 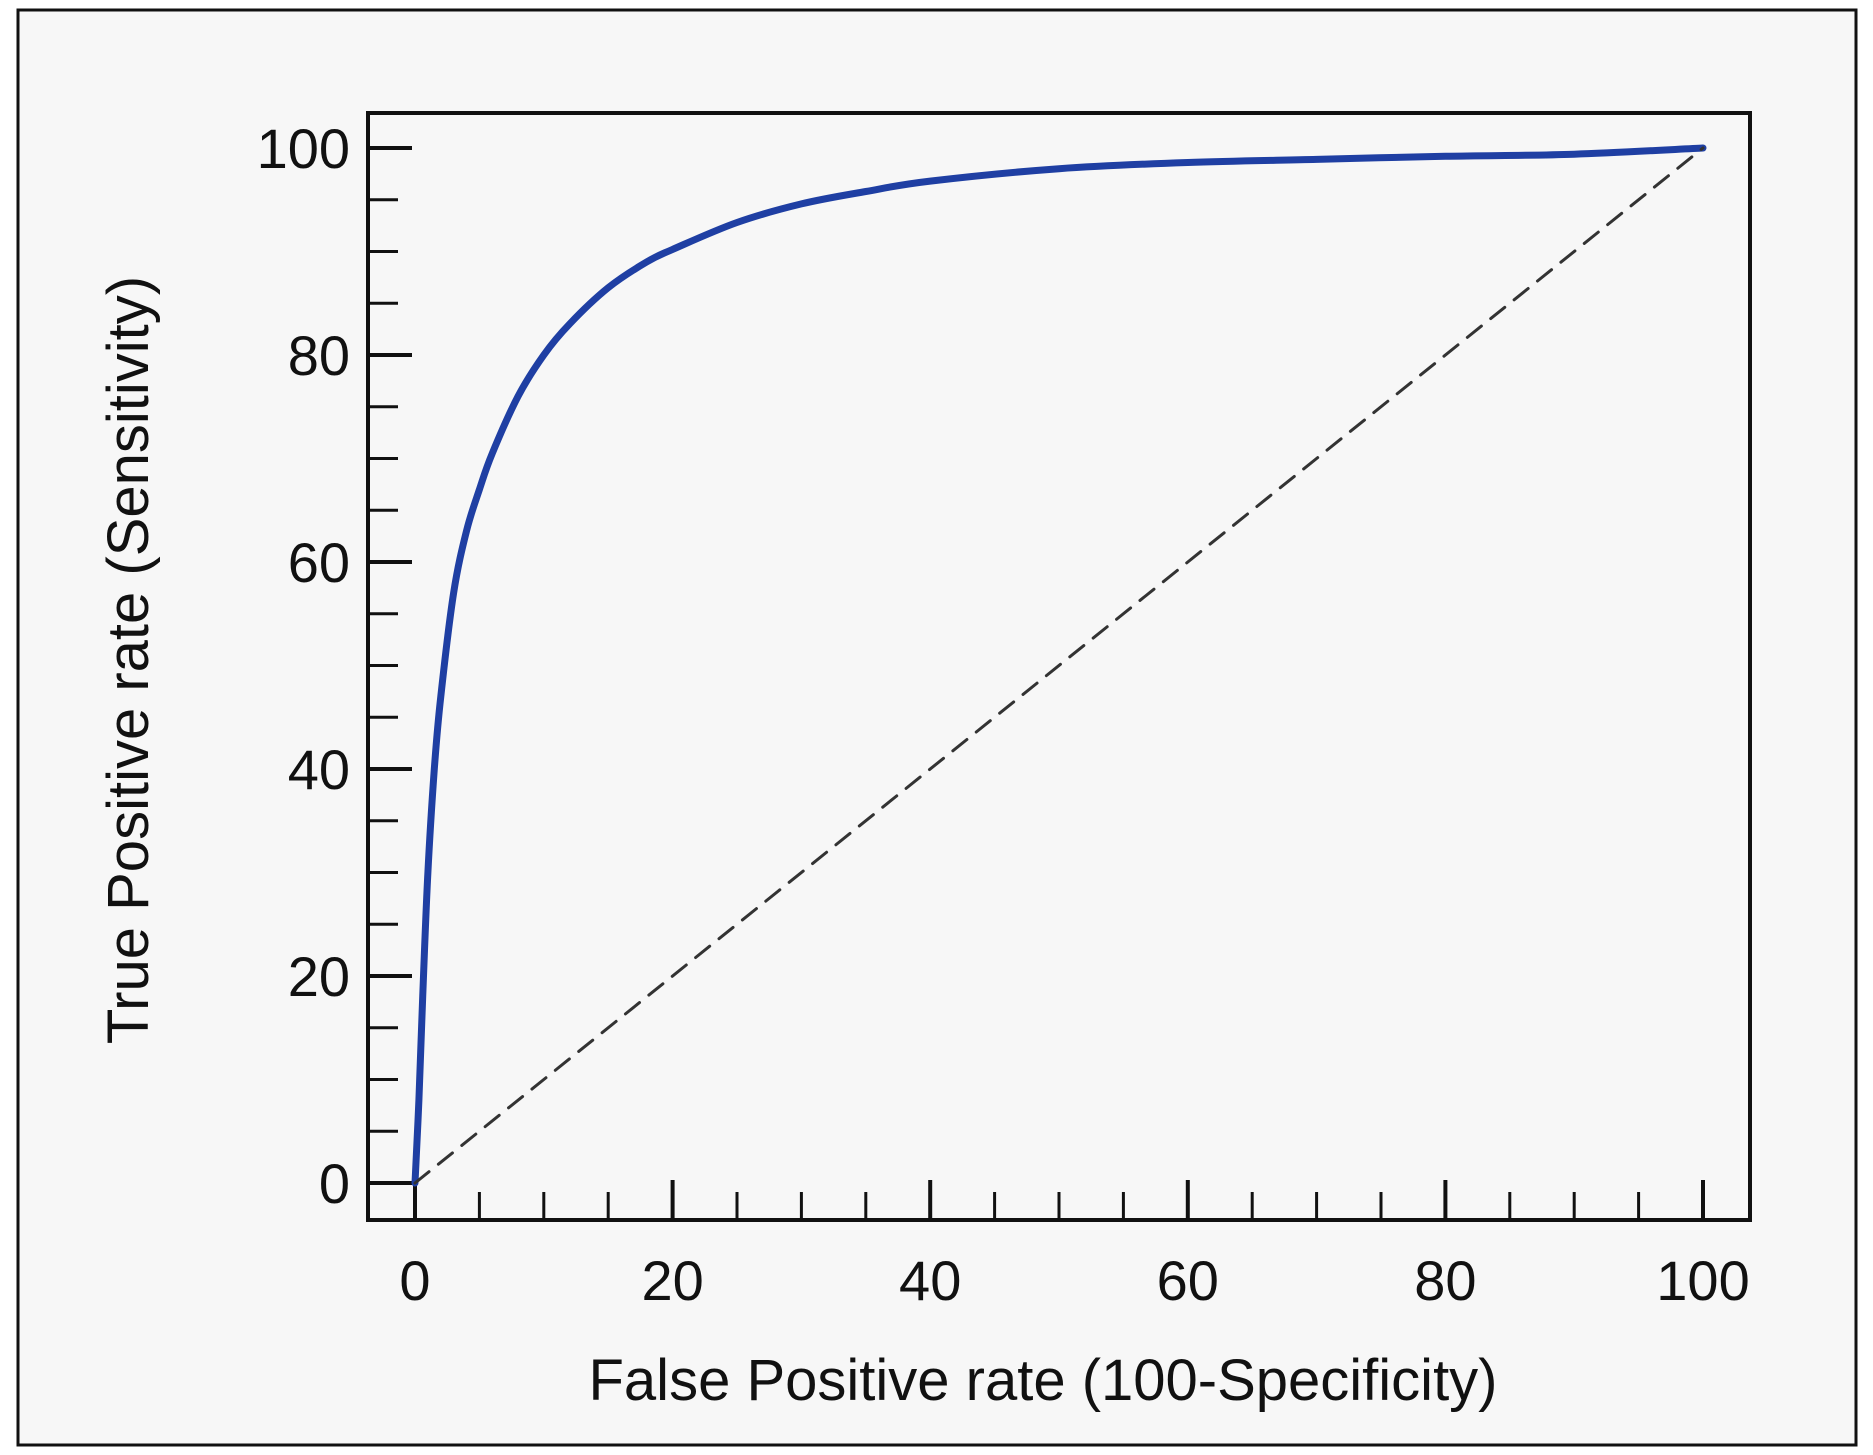 I want to click on y-tick-label: 40, so click(x=319, y=769).